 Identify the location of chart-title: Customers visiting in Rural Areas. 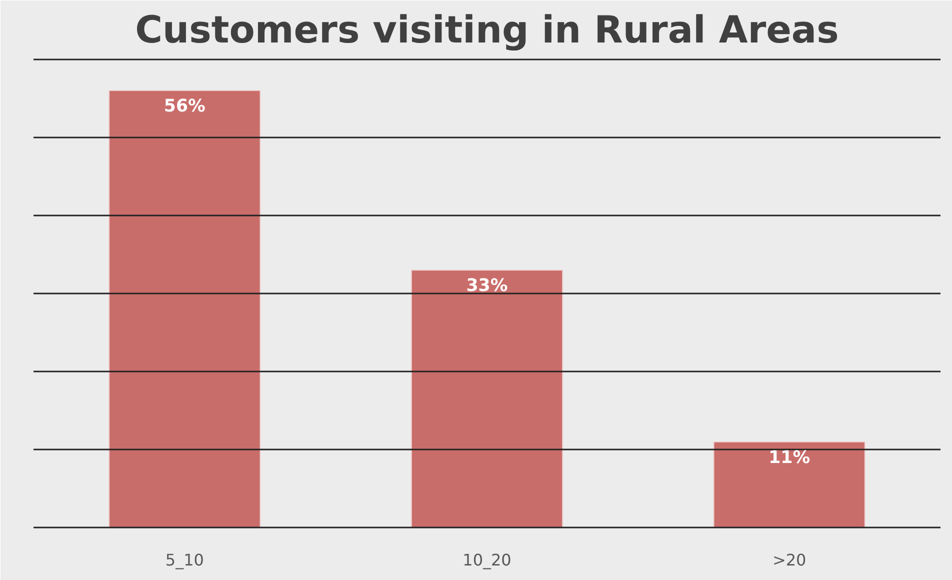
(487, 30).